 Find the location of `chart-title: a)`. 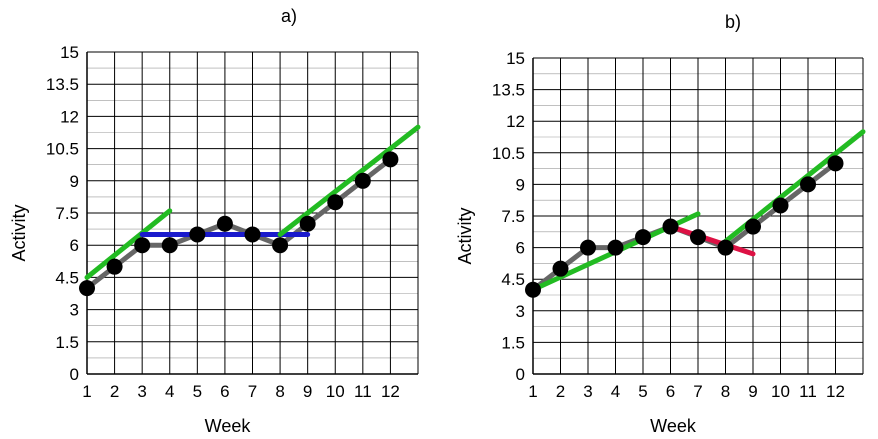

chart-title: a) is located at coordinates (289, 16).